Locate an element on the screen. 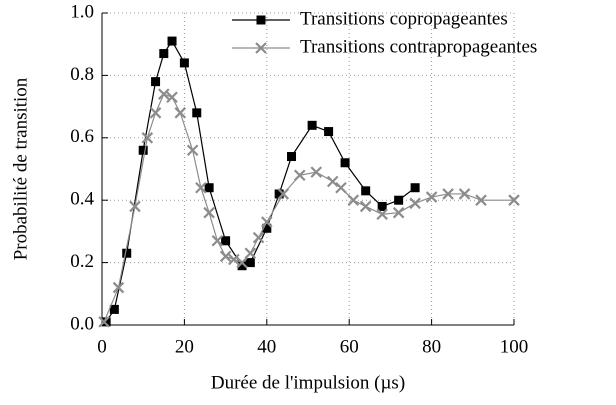 This screenshot has height=405, width=616. legend-label: Transitions contrapropageantes is located at coordinates (418, 46).